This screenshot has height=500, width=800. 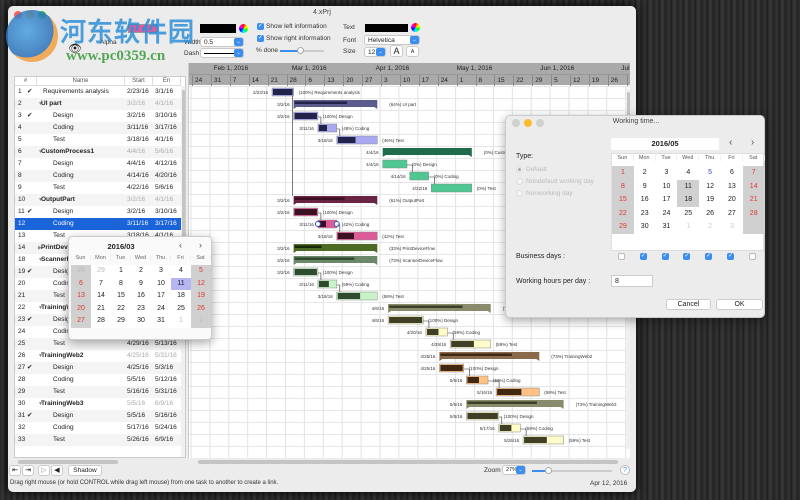 What do you see at coordinates (753, 173) in the screenshot?
I see `calendar-day: 7` at bounding box center [753, 173].